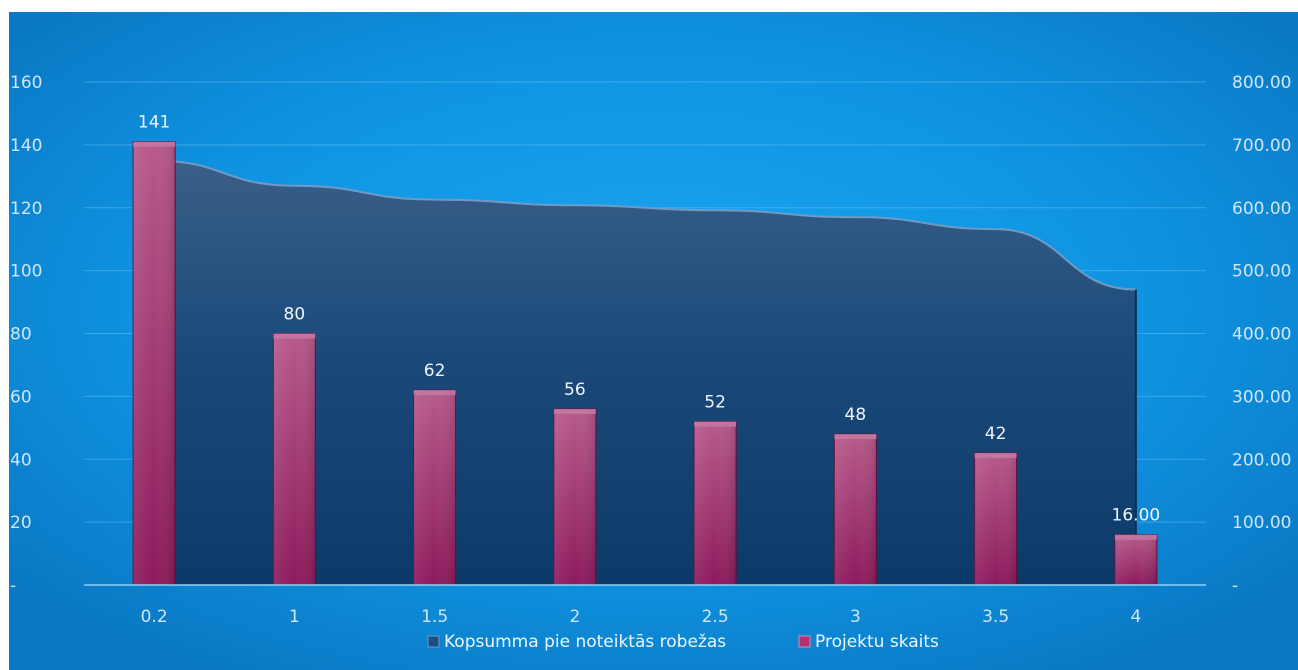 The image size is (1298, 670). What do you see at coordinates (574, 617) in the screenshot?
I see `x-tick-label: 2` at bounding box center [574, 617].